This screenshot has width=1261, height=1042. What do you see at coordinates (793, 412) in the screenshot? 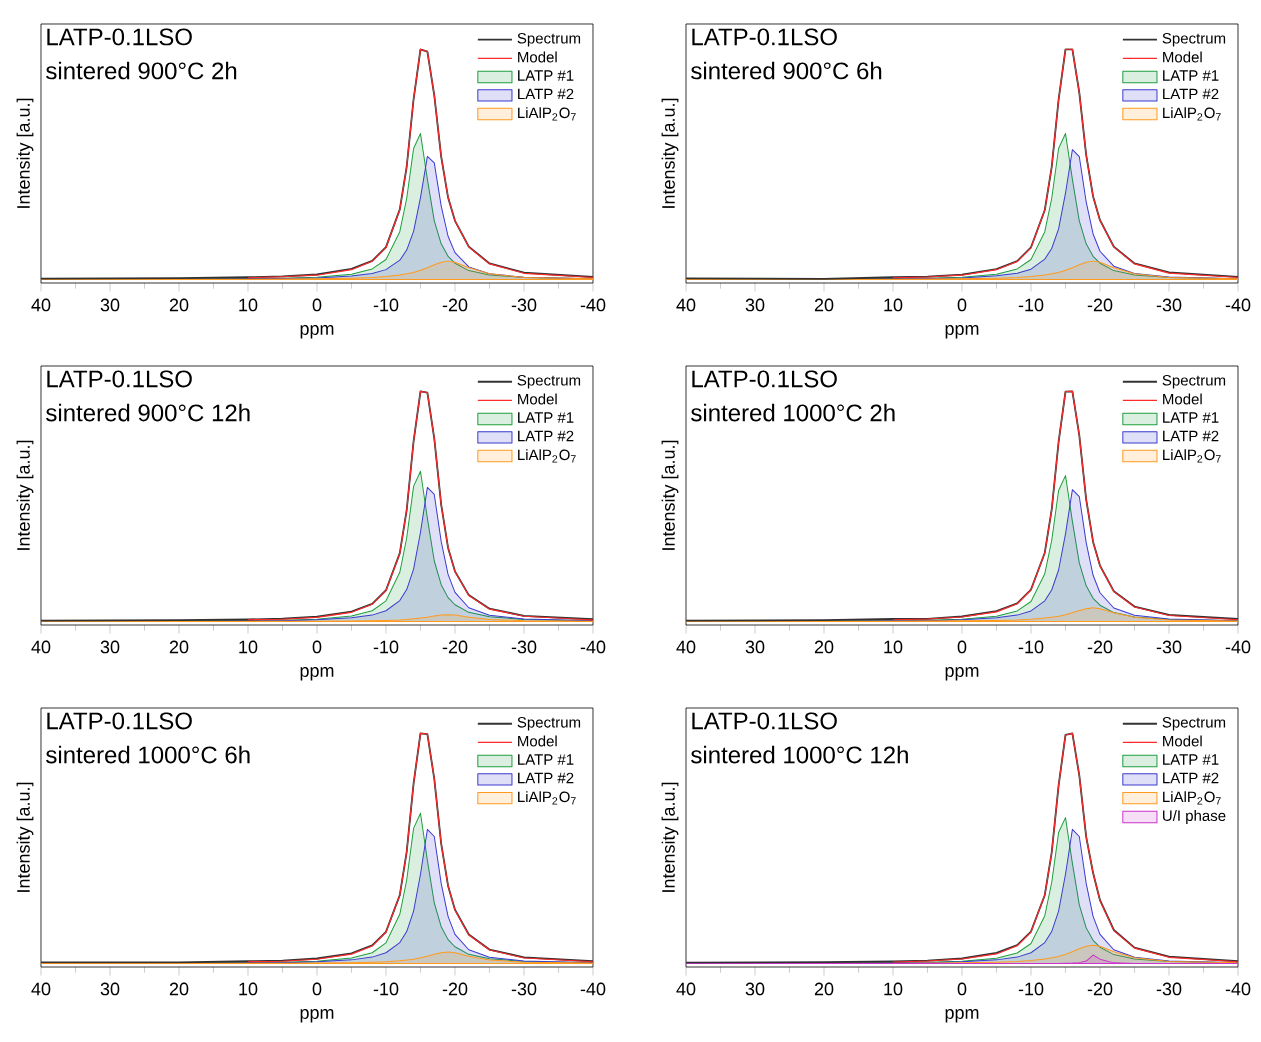
I see `chart-subtitle: sintered 1000°C 2h` at bounding box center [793, 412].